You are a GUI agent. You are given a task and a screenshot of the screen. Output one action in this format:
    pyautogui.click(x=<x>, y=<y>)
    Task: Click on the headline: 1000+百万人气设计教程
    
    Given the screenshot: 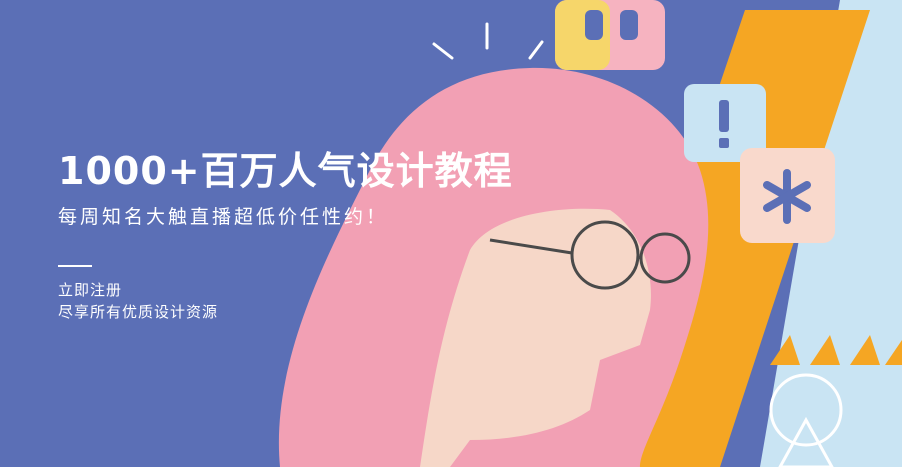 What is the action you would take?
    pyautogui.click(x=285, y=171)
    